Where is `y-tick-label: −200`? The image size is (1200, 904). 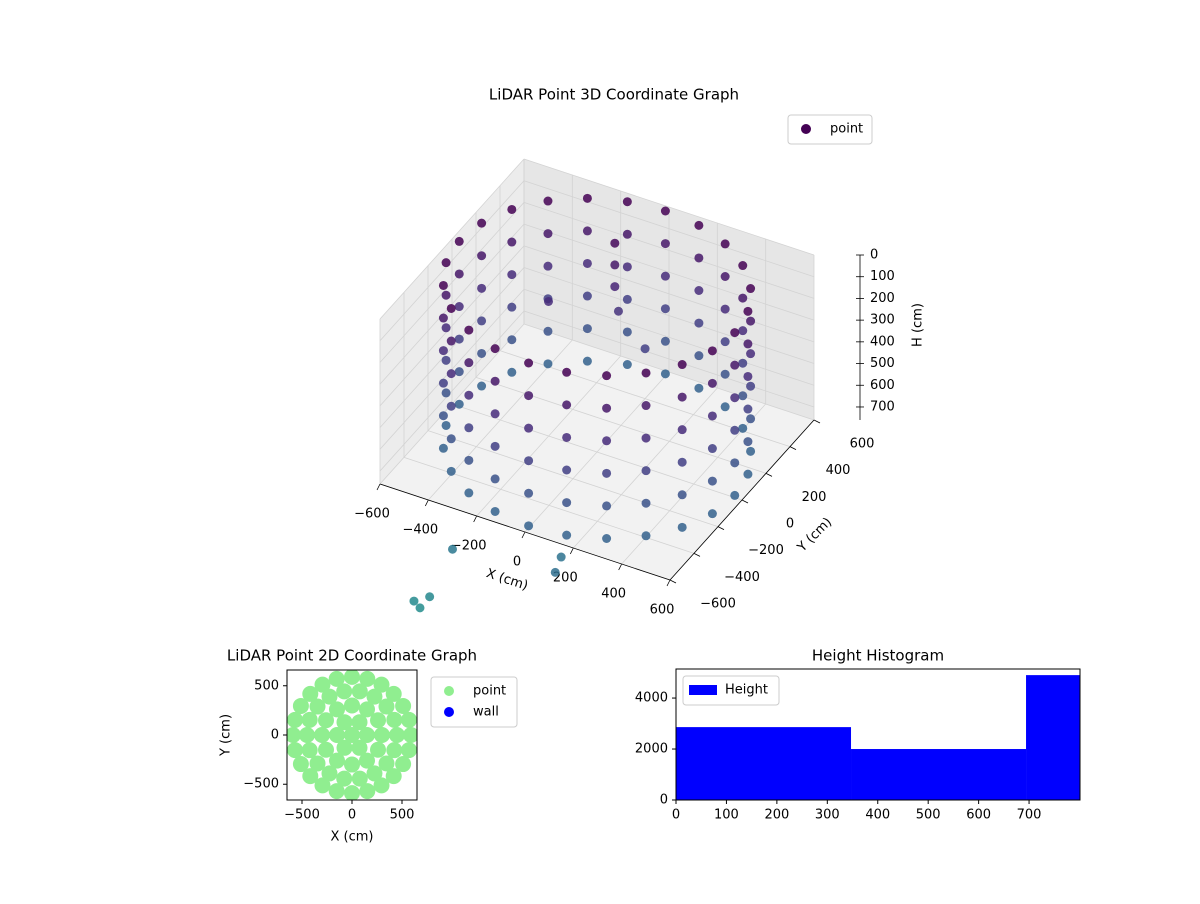 y-tick-label: −200 is located at coordinates (766, 550).